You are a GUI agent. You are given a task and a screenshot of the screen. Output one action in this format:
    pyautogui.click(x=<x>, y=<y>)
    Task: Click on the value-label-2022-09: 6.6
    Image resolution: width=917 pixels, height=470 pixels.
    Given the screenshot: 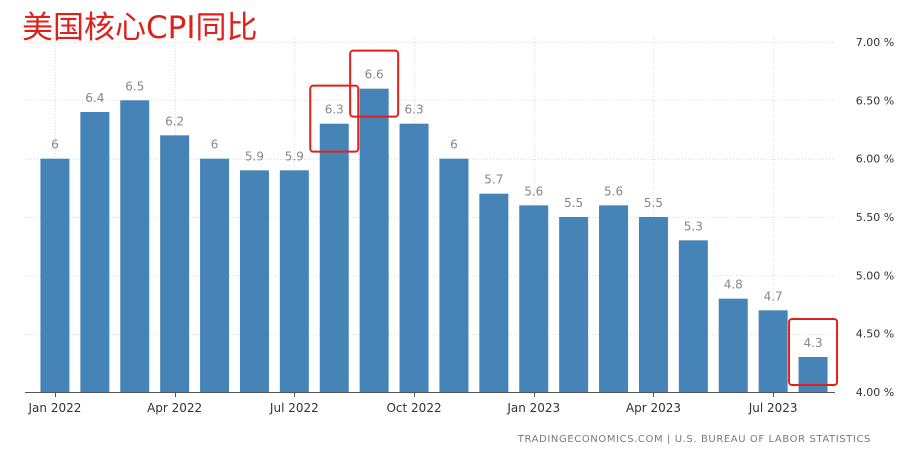 What is the action you would take?
    pyautogui.click(x=374, y=75)
    